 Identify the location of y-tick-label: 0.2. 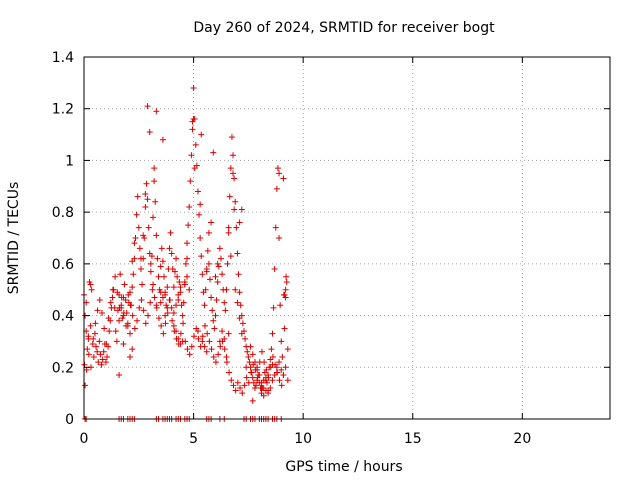
(63, 368).